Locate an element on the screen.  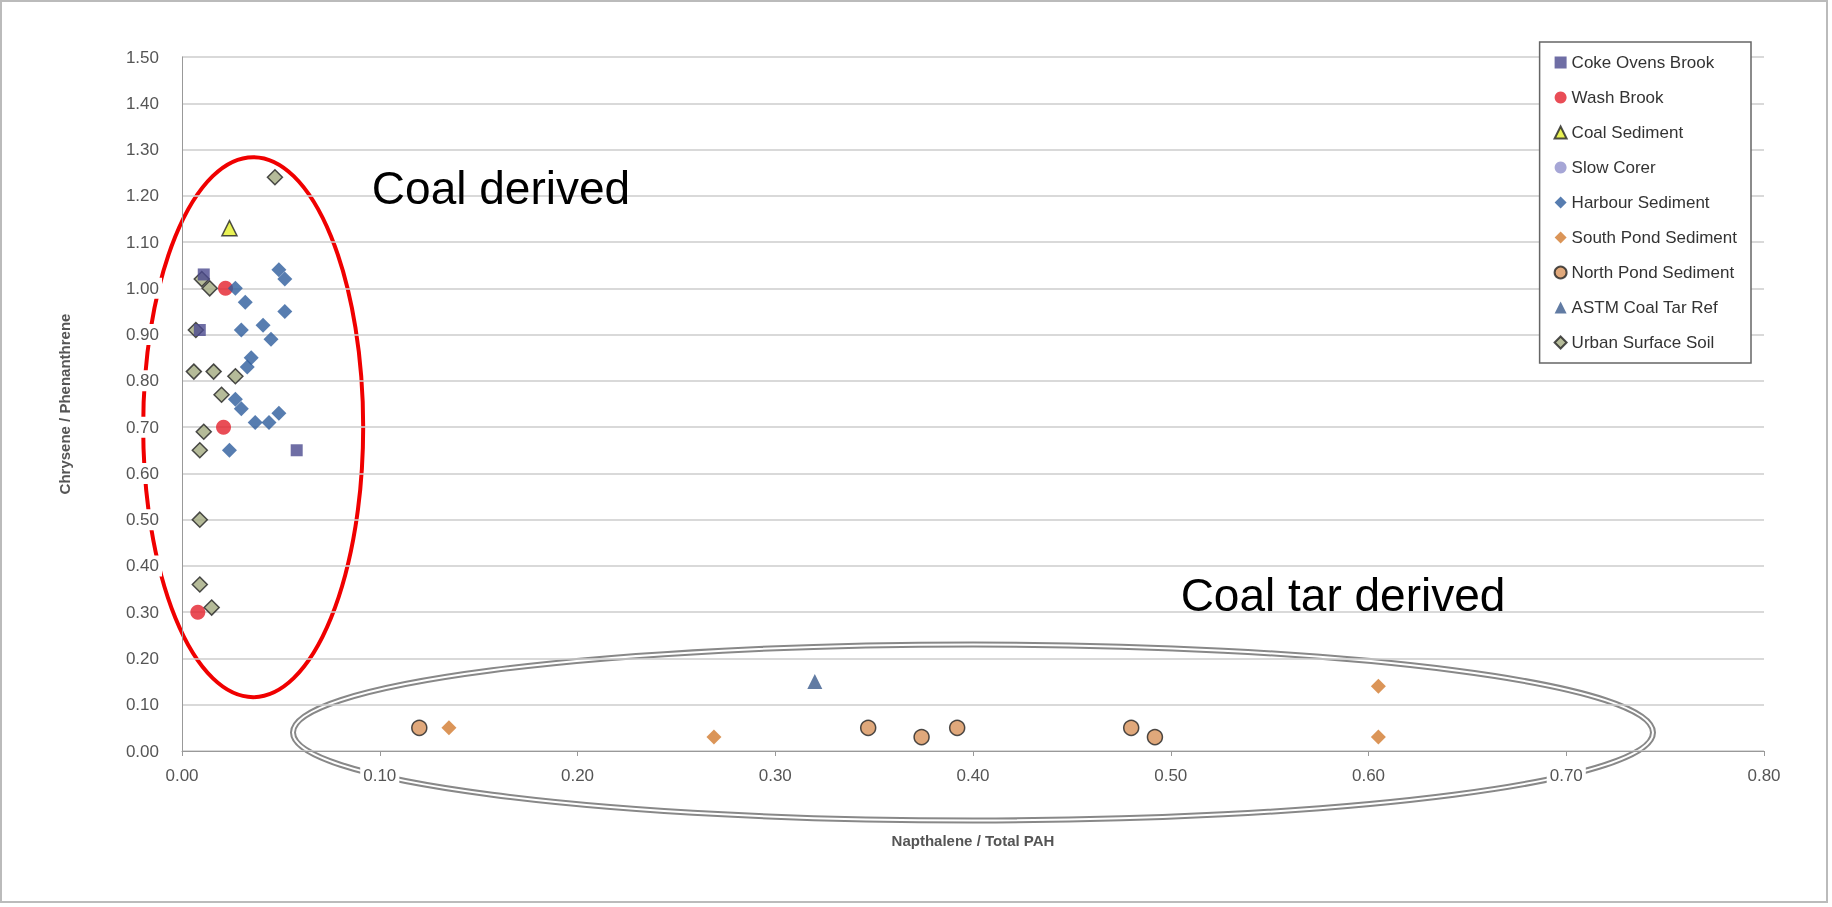
legend-label: North Pond Sediment is located at coordinates (1653, 272).